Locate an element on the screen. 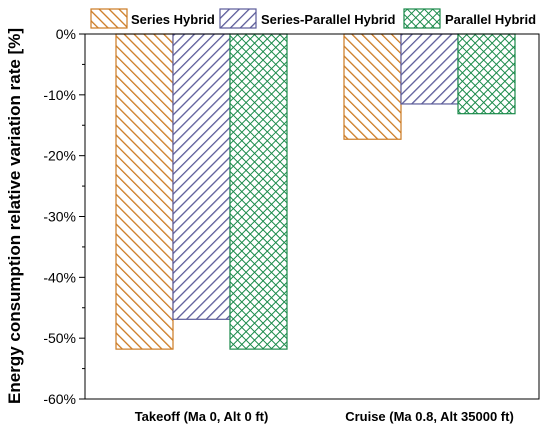 The image size is (550, 431). y-axis: 0% -10% -20% -30% -40% -50% -60% is located at coordinates (64, 216).